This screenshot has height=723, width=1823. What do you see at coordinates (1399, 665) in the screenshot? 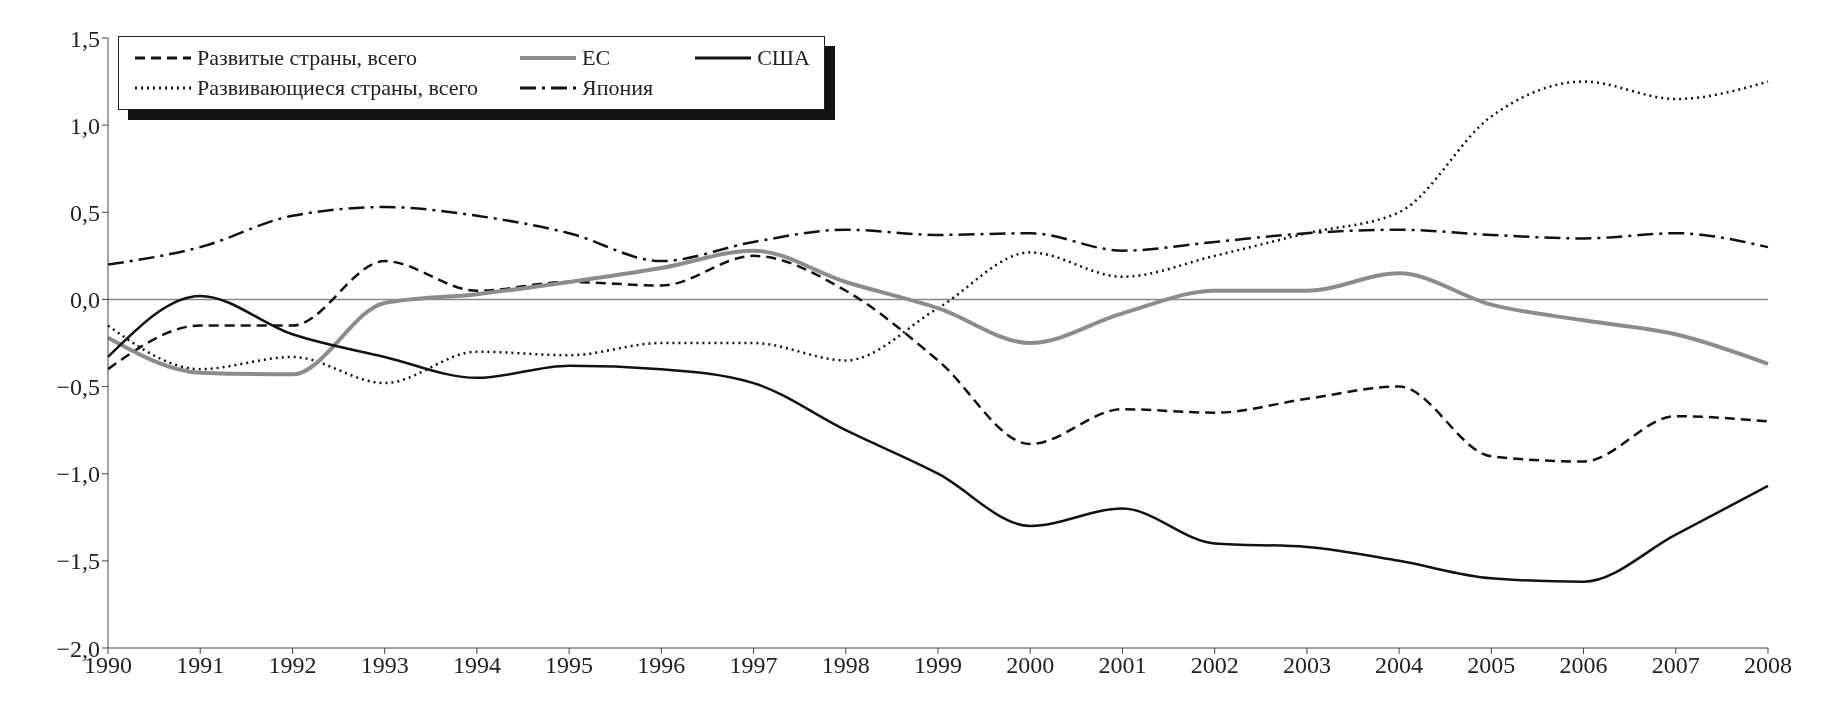
I see `x-tick-label: 2004` at bounding box center [1399, 665].